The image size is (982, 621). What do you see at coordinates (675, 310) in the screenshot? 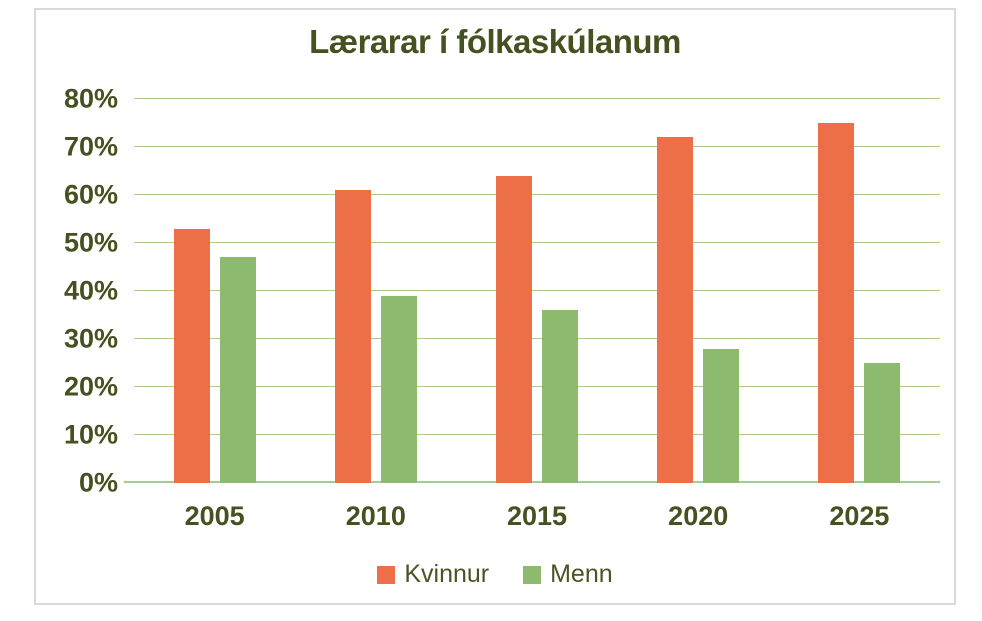
I see `bar-kvinnur-2020` at bounding box center [675, 310].